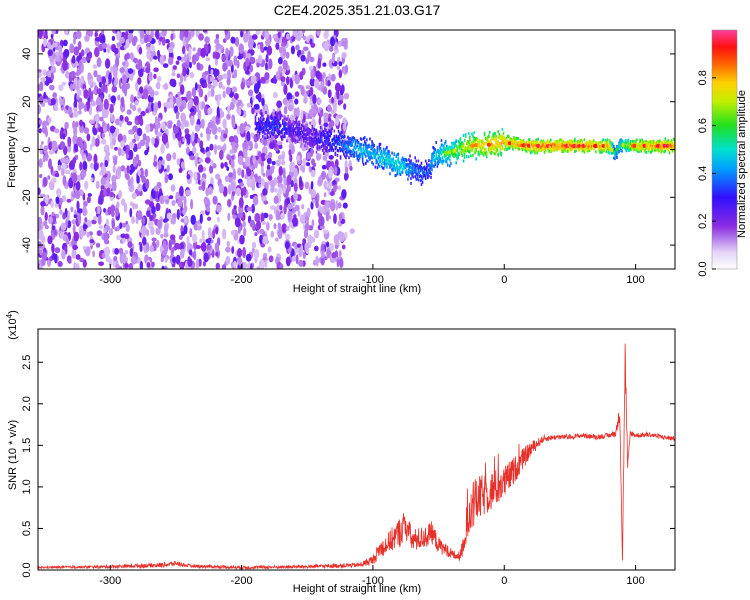  Describe the element at coordinates (454, 150) in the screenshot. I see `spectrogram-peak-dot` at that location.